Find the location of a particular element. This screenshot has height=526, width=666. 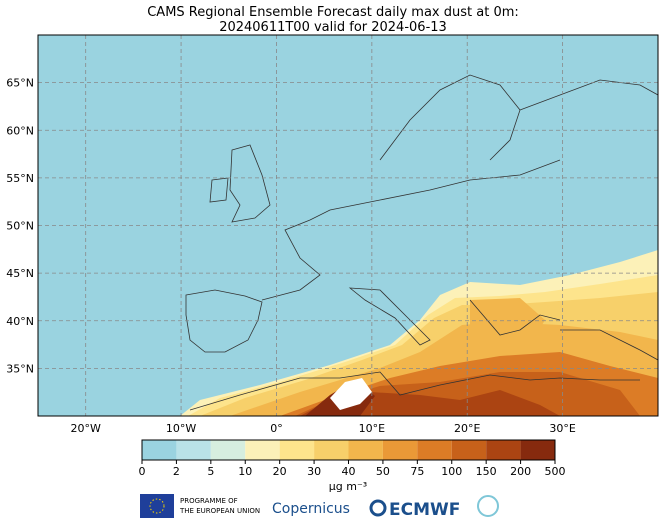

logo-eu: PROGRAMME OF THE EUROPEAN UNION is located at coordinates (200, 506).